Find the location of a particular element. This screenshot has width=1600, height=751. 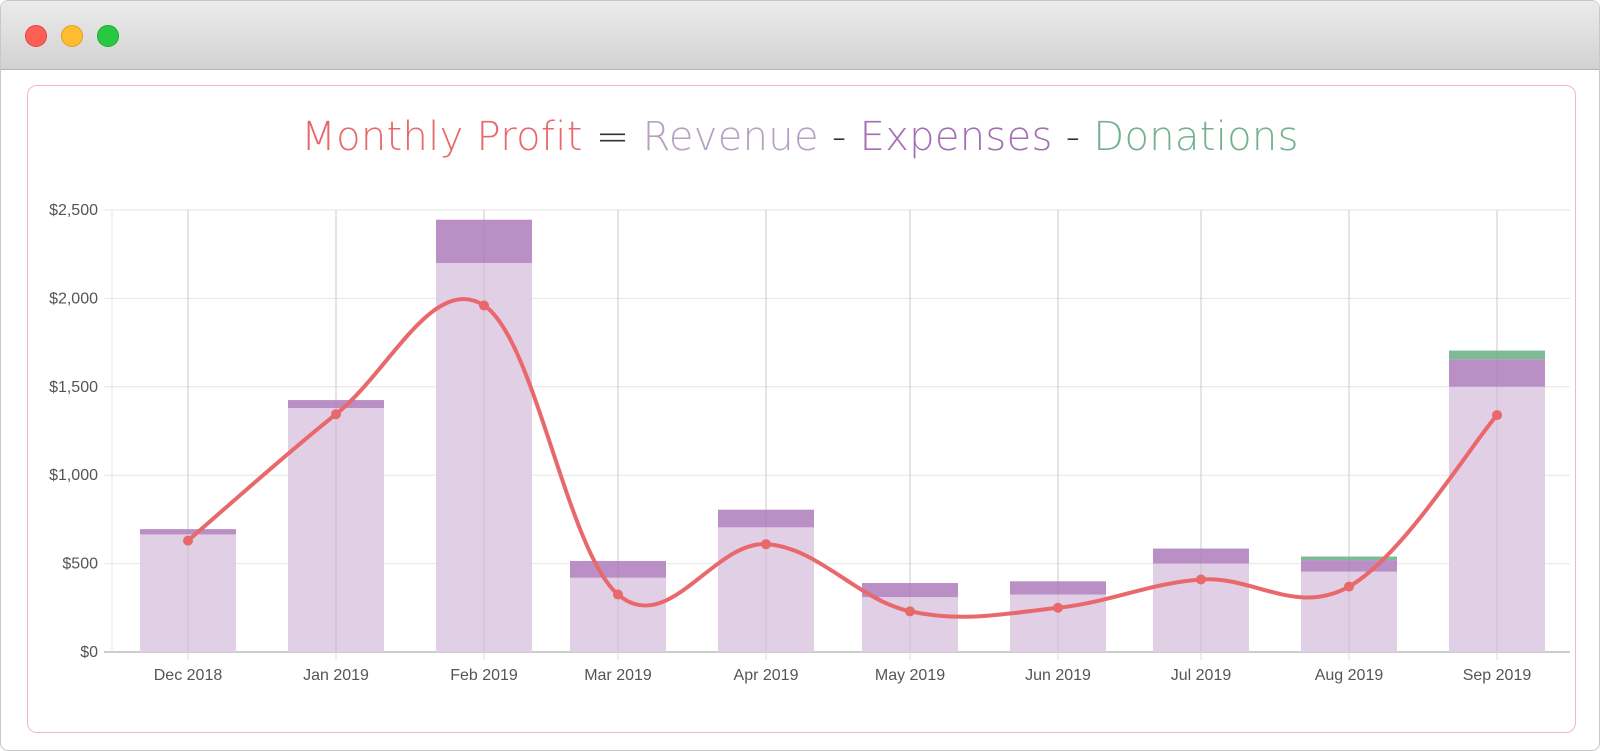

x-tick-label: Jun 2019 is located at coordinates (1058, 675).